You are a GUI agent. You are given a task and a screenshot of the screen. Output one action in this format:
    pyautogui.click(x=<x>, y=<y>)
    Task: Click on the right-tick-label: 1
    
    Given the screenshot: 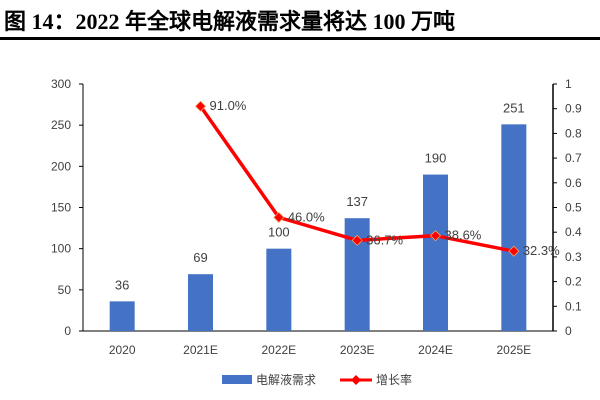 What is the action you would take?
    pyautogui.click(x=568, y=84)
    